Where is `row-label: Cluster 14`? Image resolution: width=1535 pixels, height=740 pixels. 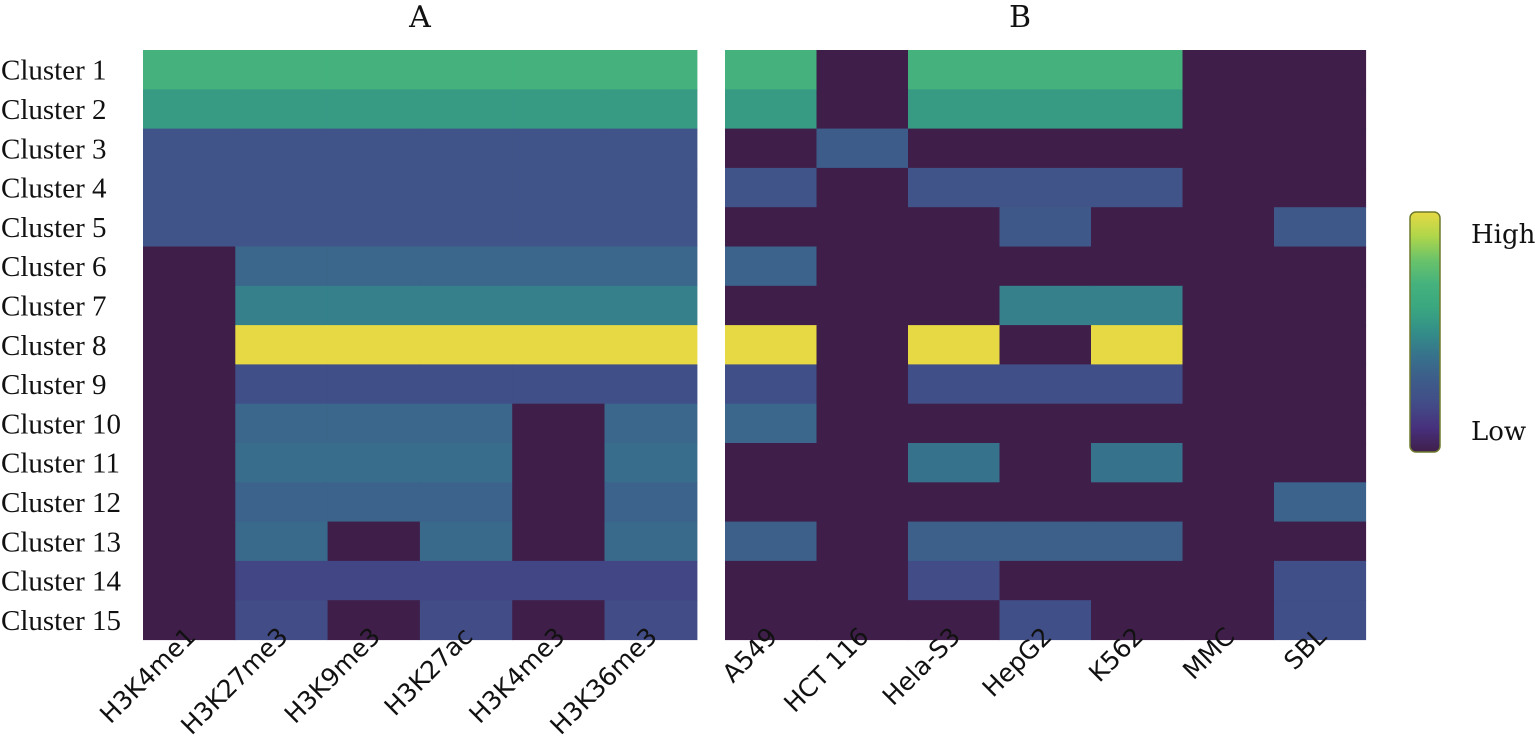
row-label: Cluster 14 is located at coordinates (61, 582).